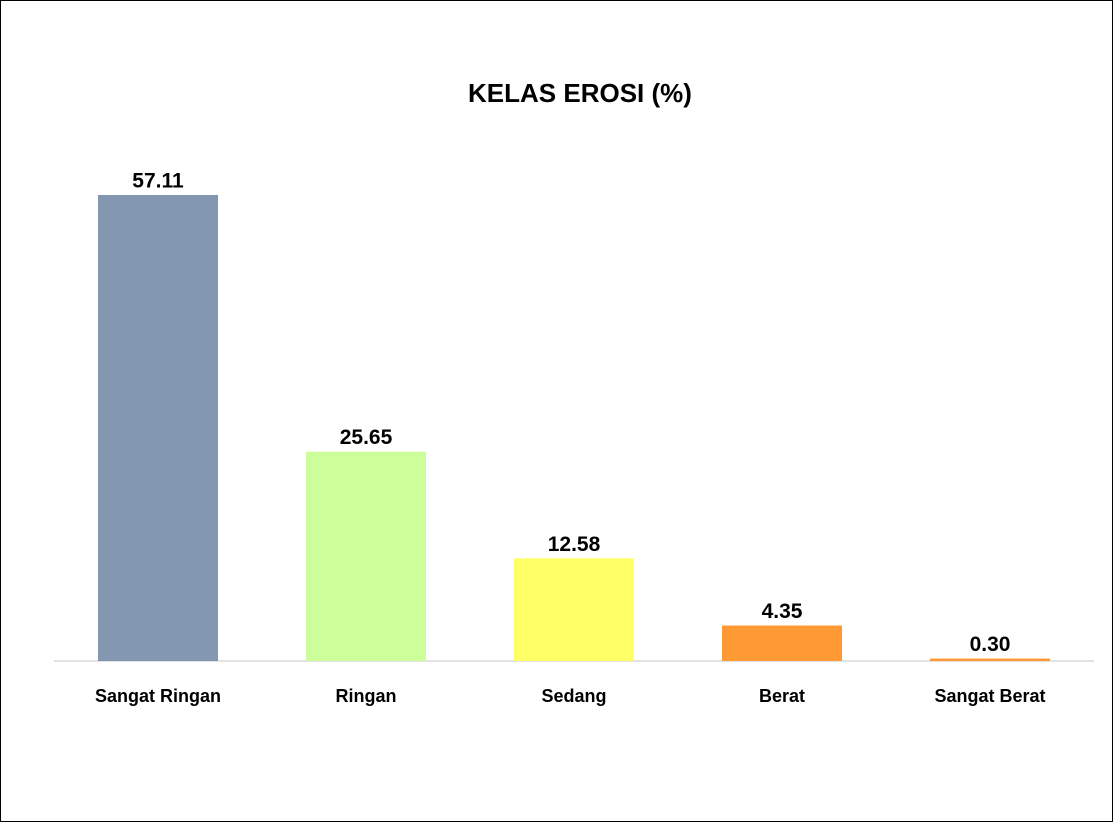 The image size is (1113, 827). What do you see at coordinates (573, 696) in the screenshot?
I see `x-tick-label: Sedang` at bounding box center [573, 696].